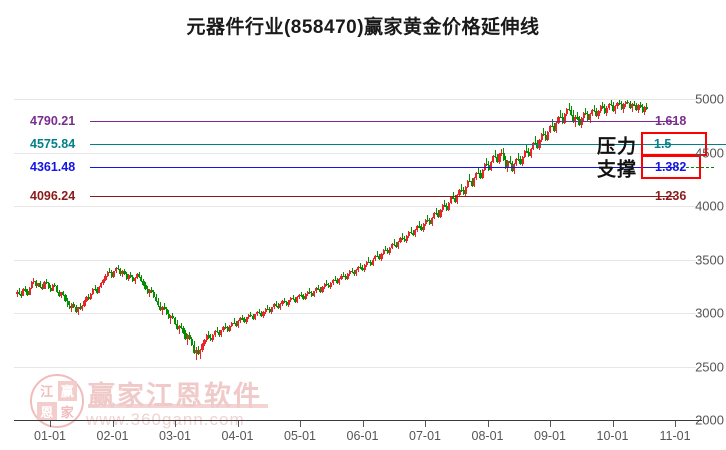 The width and height of the screenshot is (726, 450). Describe the element at coordinates (112, 436) in the screenshot. I see `x-axis-tick-label: 02-01` at that location.